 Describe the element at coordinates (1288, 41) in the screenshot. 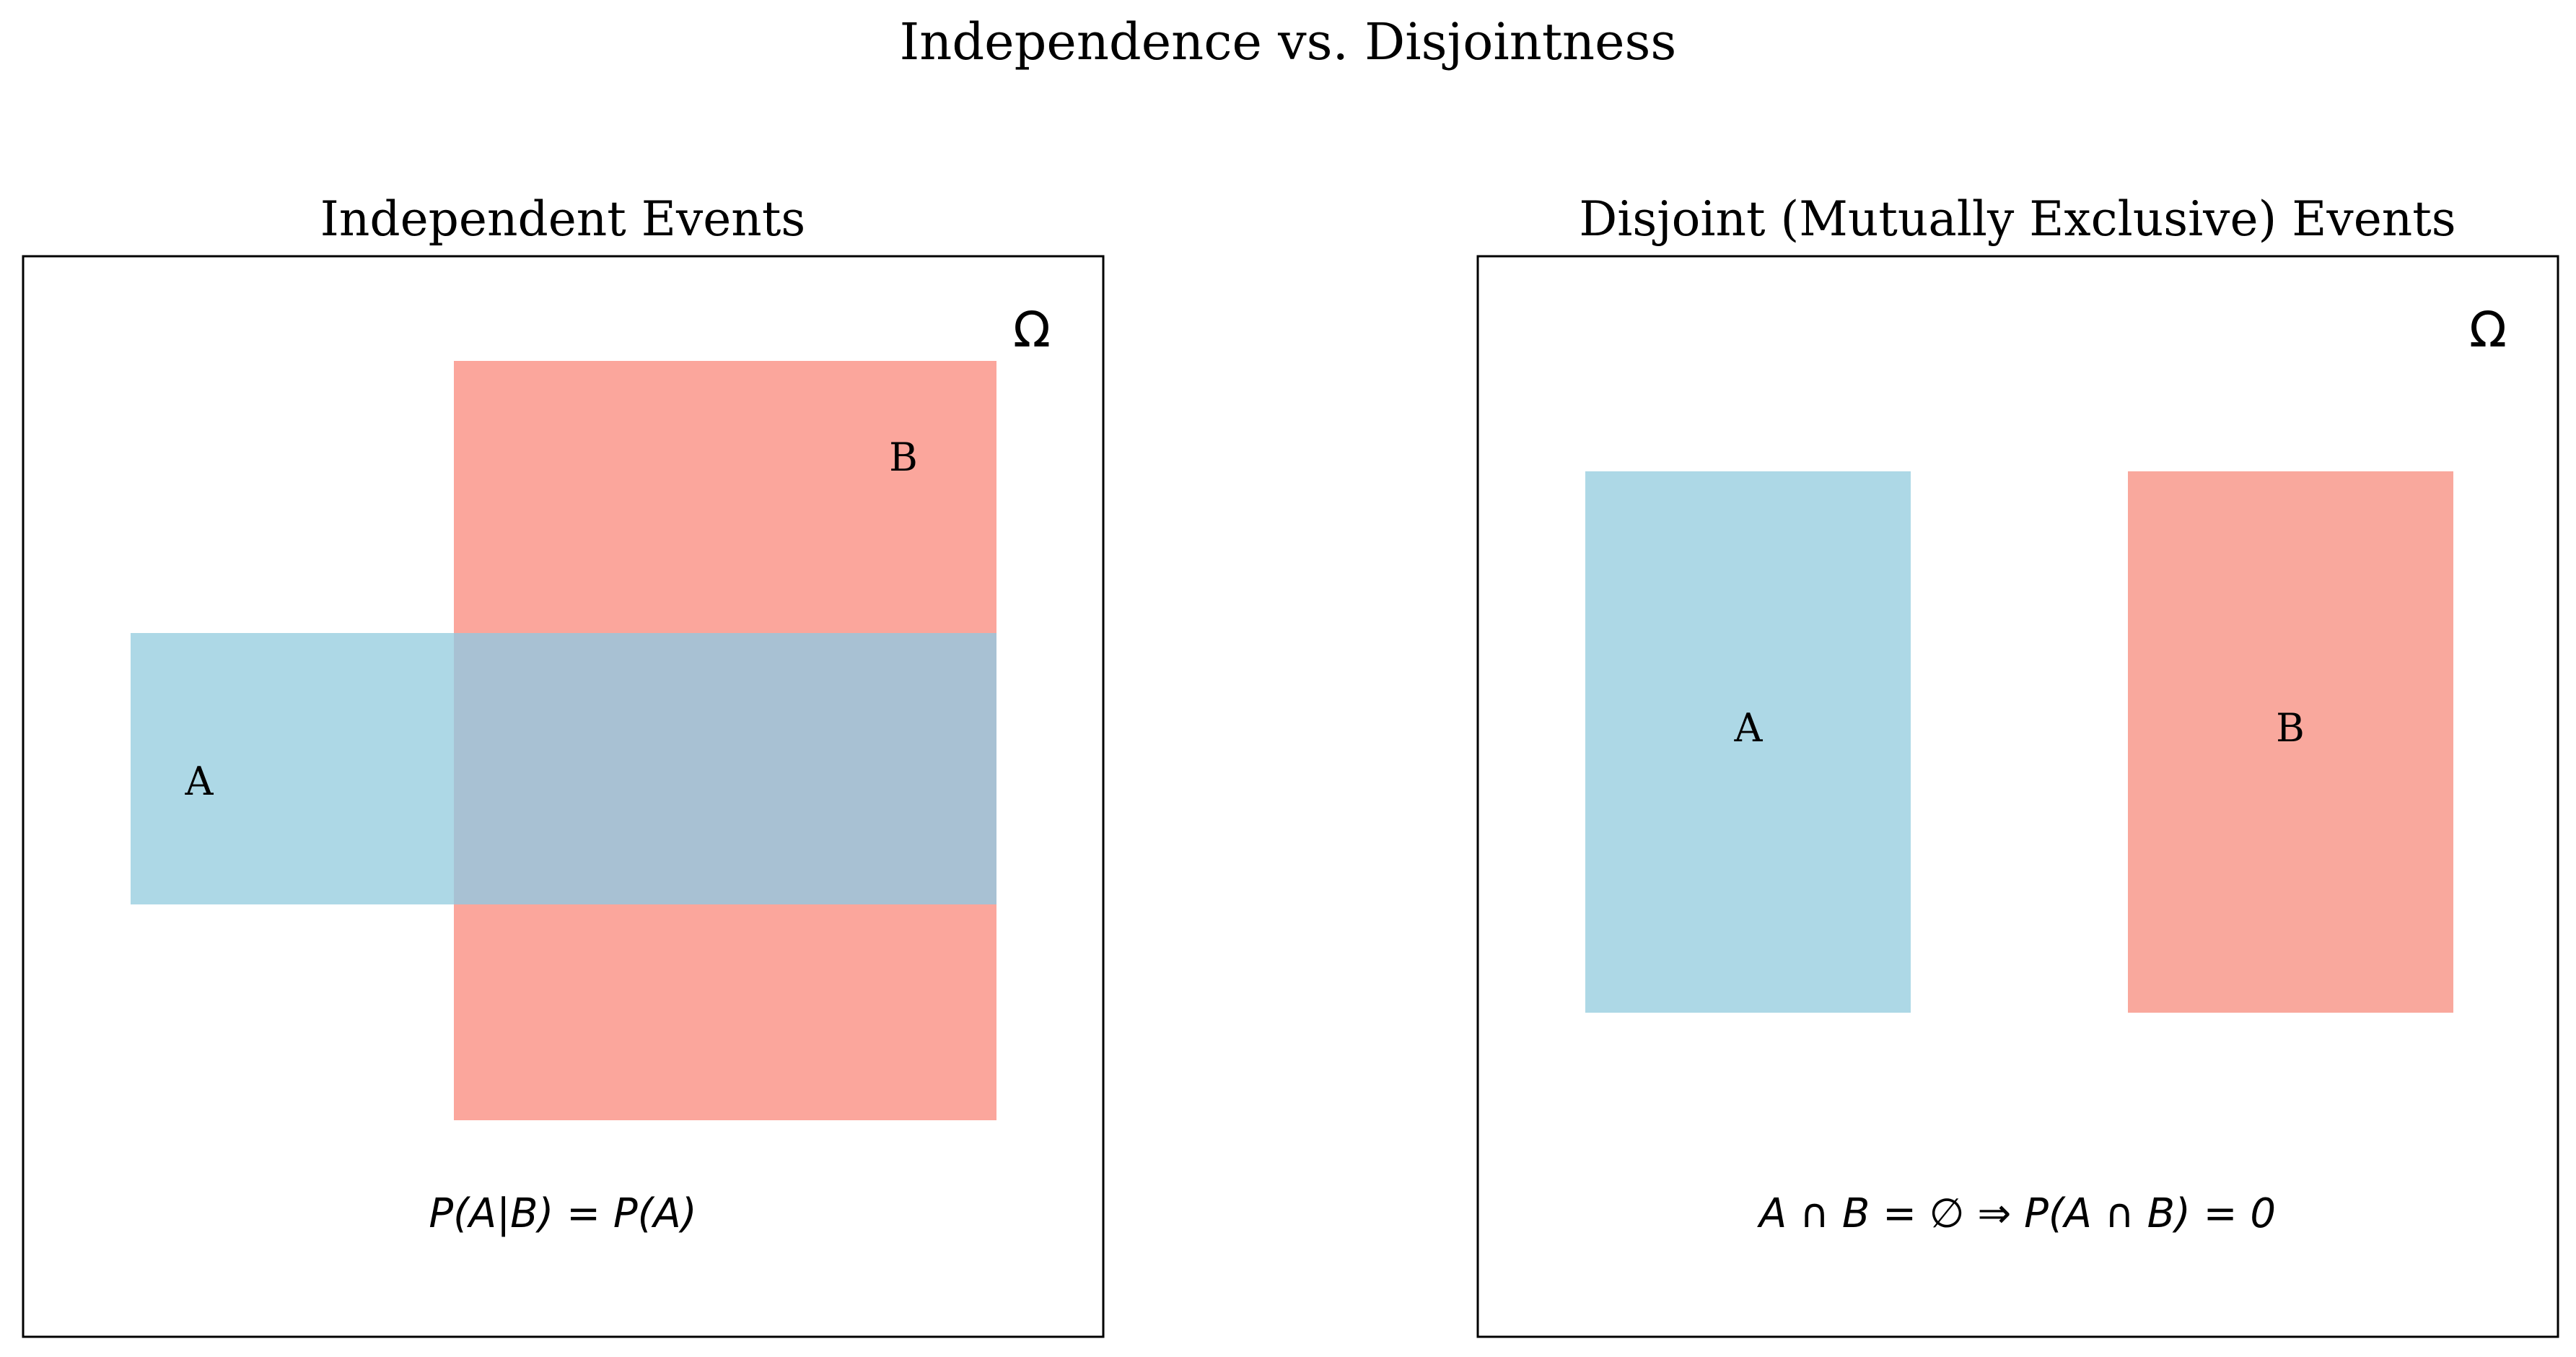

I see `figure-title: Independence vs. Disjointness` at that location.